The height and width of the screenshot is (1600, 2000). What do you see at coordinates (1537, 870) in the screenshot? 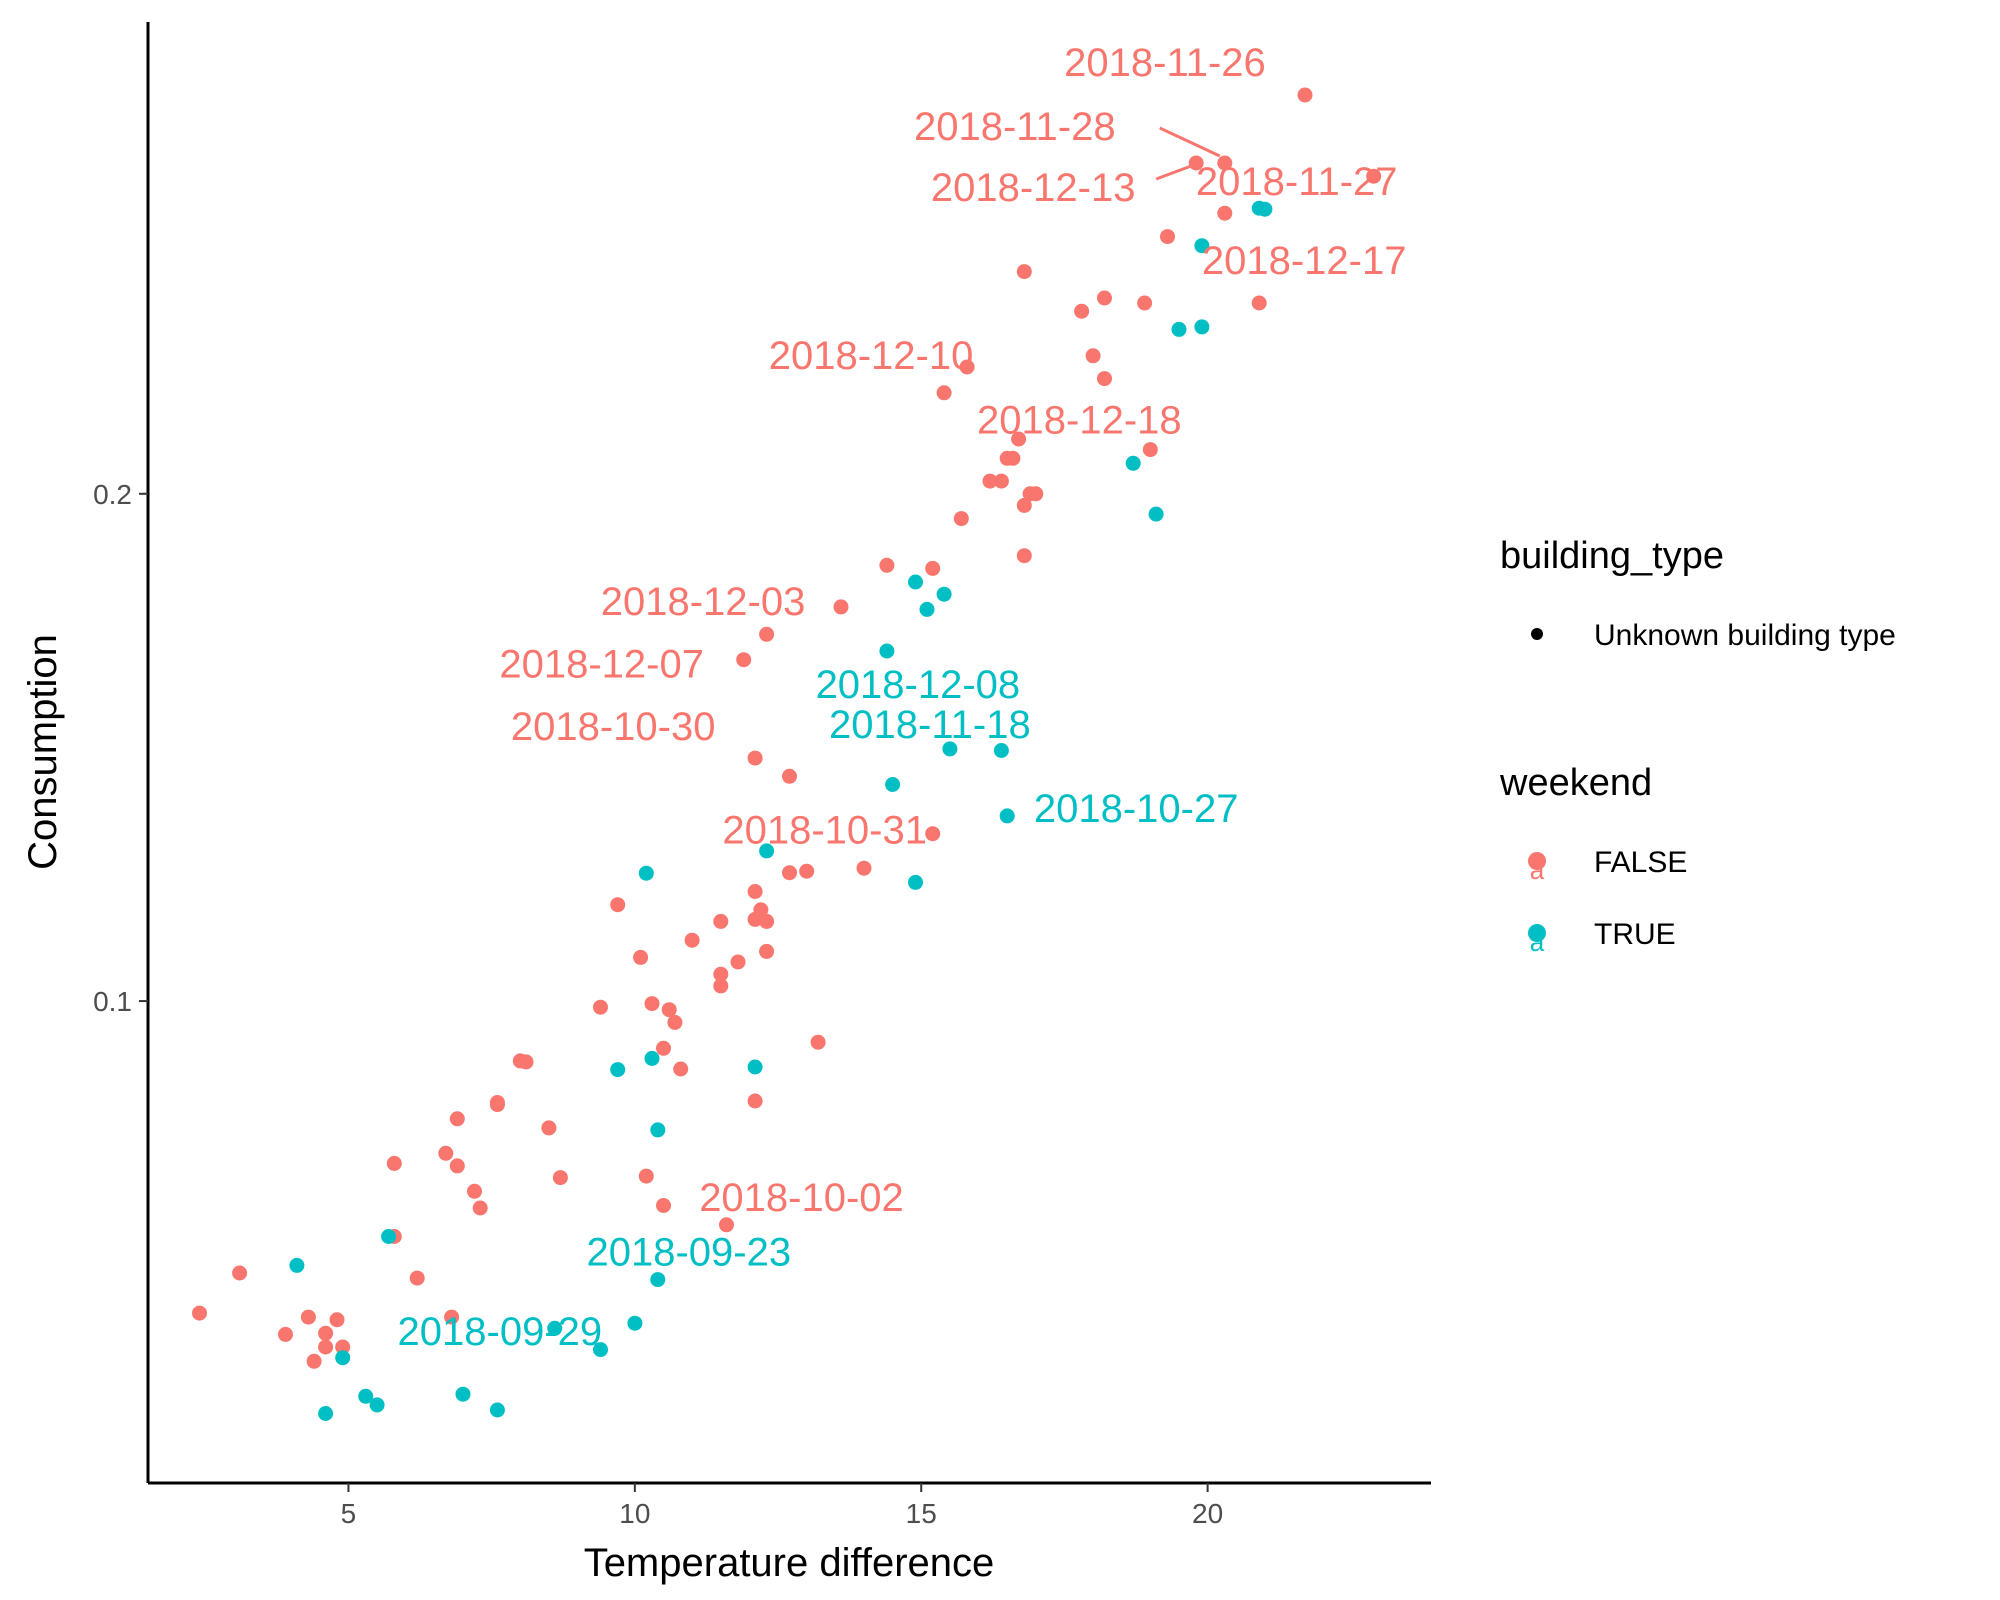
I see `legend-key-false-glyph: a` at bounding box center [1537, 870].